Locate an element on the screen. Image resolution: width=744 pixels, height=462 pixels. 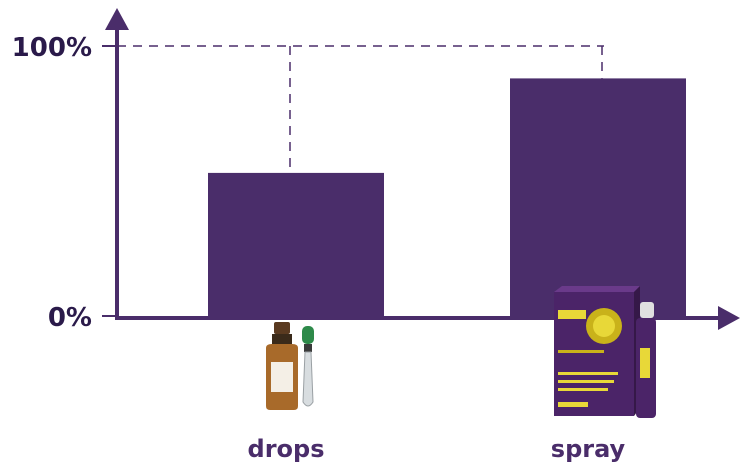
y-axis-arrow-icon is located at coordinates (117, 19).